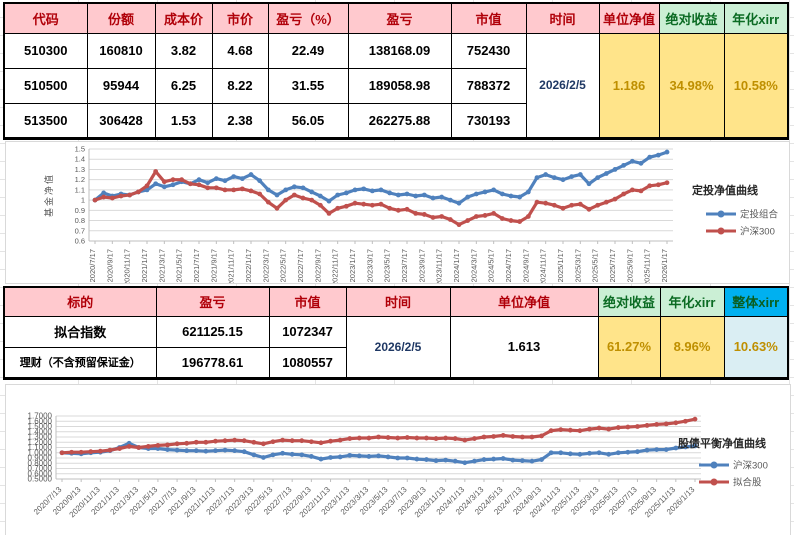 This screenshot has width=794, height=535. I want to click on t2-cell-overall-xirr: 10.63%, so click(756, 347).